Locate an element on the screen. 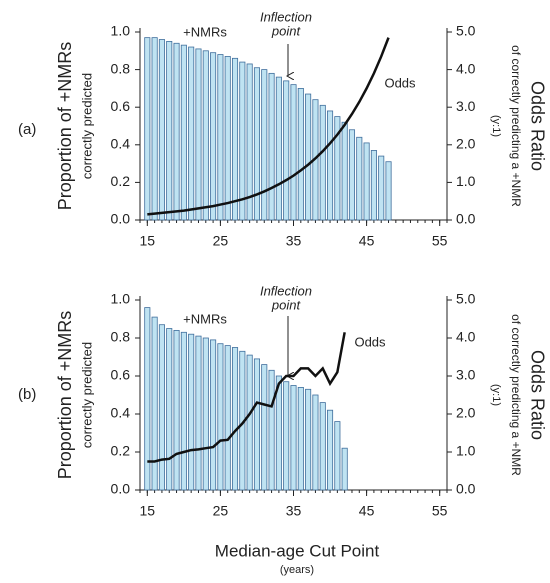 The image size is (550, 583). x-axis-title: Median-age Cut Point is located at coordinates (297, 550).